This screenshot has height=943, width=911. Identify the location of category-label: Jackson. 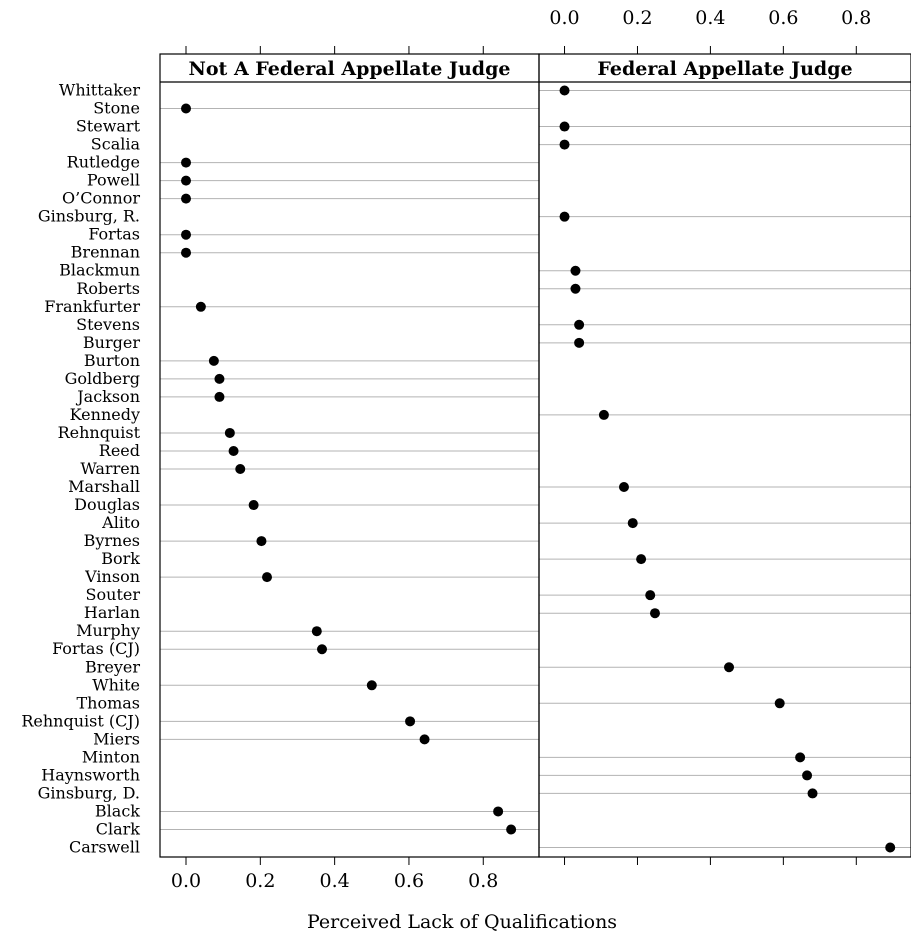
(107, 396).